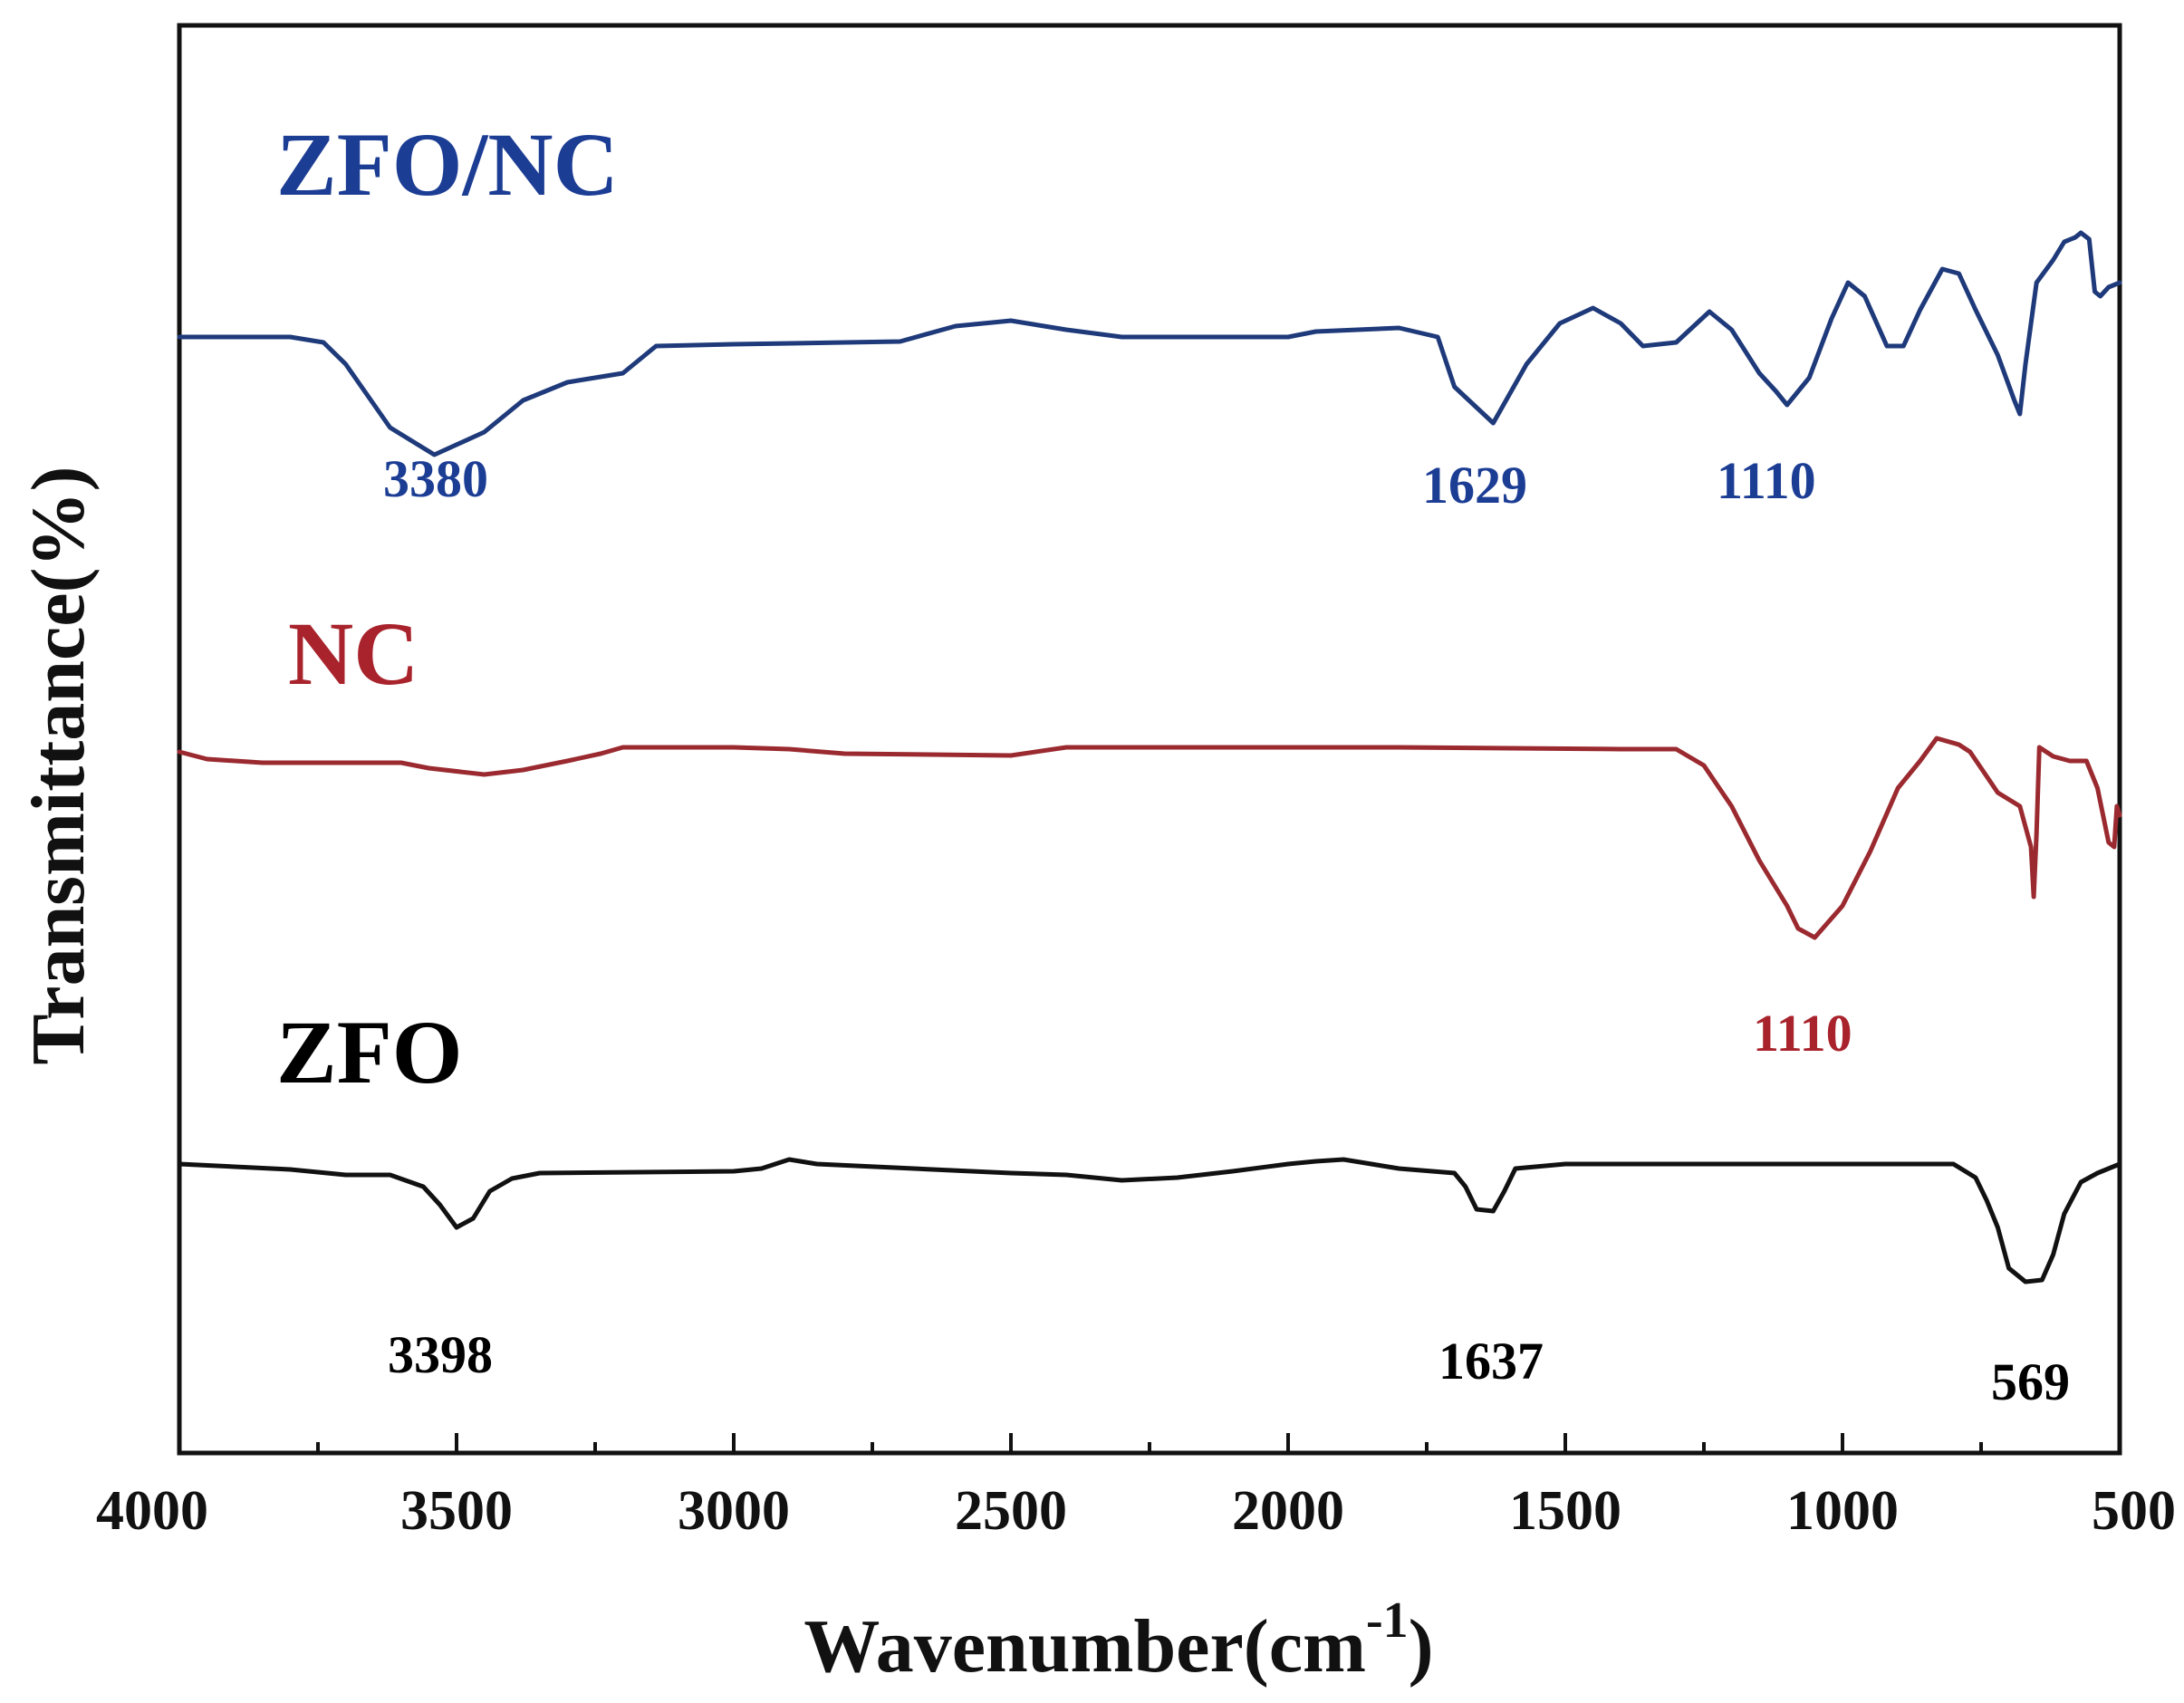 Image resolution: width=2184 pixels, height=1703 pixels. What do you see at coordinates (1387, 1620) in the screenshot?
I see `x-axis-title-superscript: -1` at bounding box center [1387, 1620].